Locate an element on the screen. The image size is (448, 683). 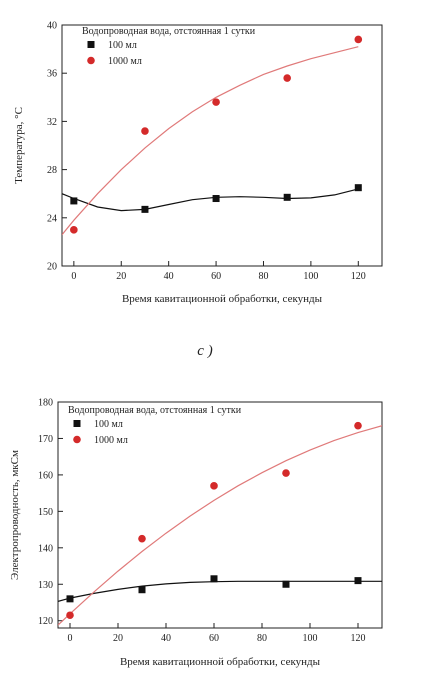
y-tick-label: 24 is located at coordinates (52, 218).